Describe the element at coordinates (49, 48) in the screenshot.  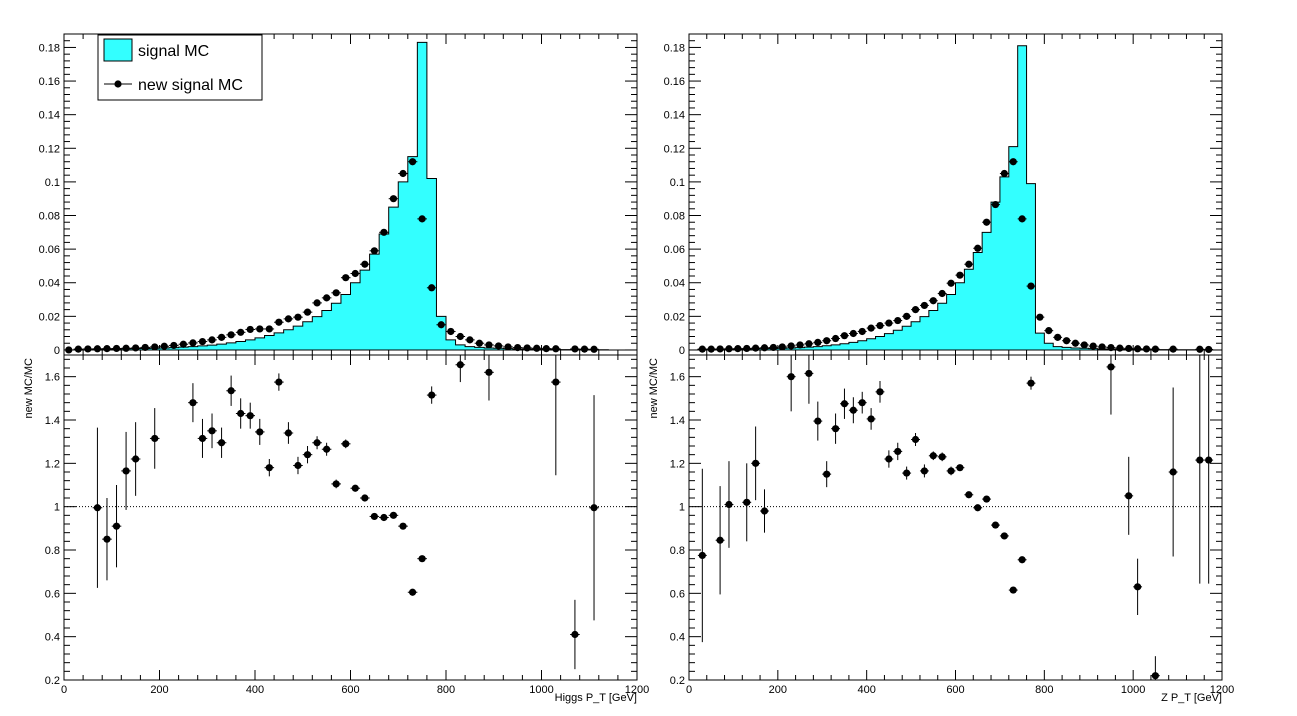
I see `y-tick-label: 0.18` at that location.